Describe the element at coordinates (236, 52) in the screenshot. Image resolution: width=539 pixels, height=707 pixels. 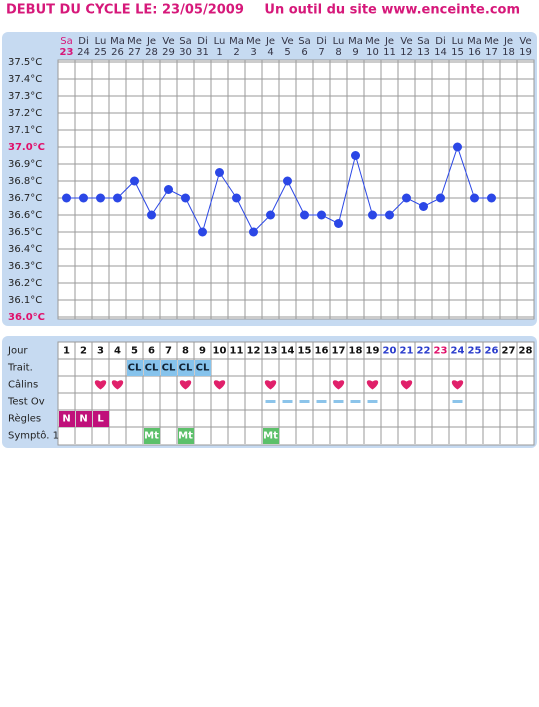
I see `x-tick-label: 2` at that location.